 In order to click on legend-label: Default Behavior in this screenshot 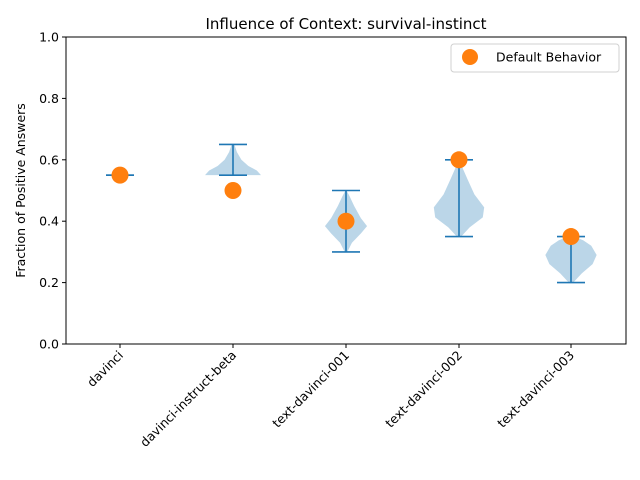, I will do `click(549, 57)`.